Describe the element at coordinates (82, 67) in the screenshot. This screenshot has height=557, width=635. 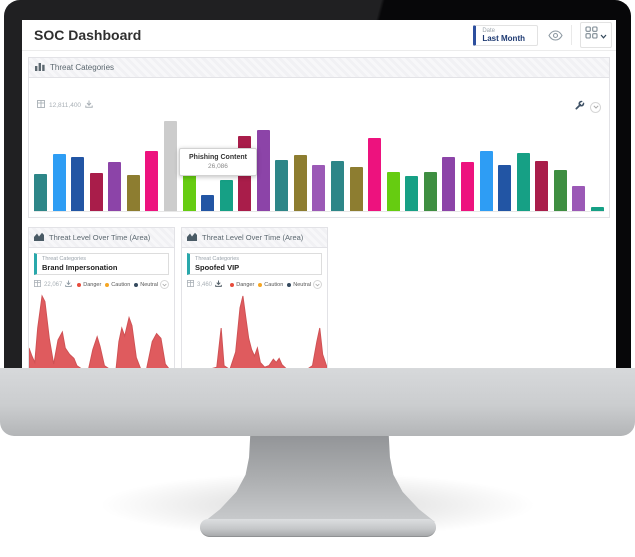
I see `widget-title: Threat Categories` at that location.